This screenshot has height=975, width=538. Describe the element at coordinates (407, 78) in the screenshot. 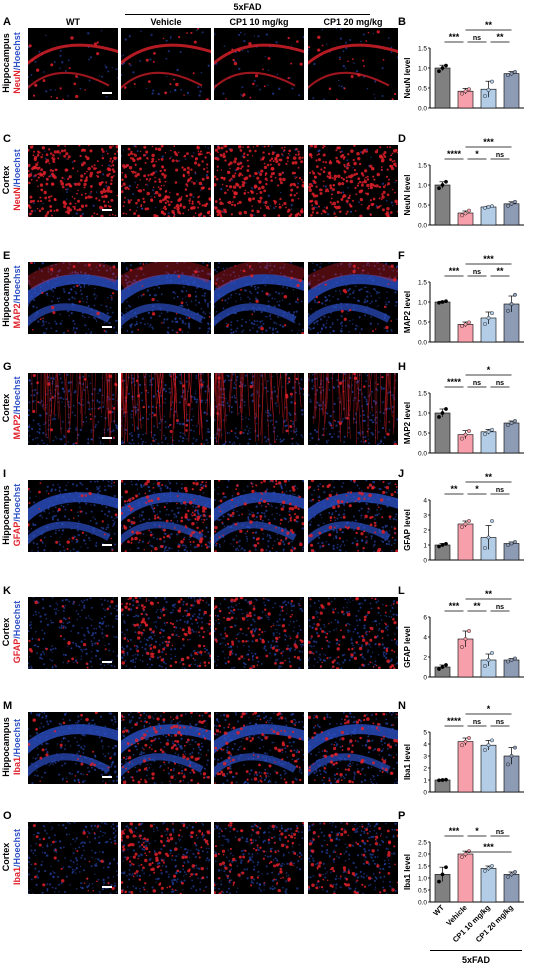

I see `y-axis-label: NeuN level` at that location.